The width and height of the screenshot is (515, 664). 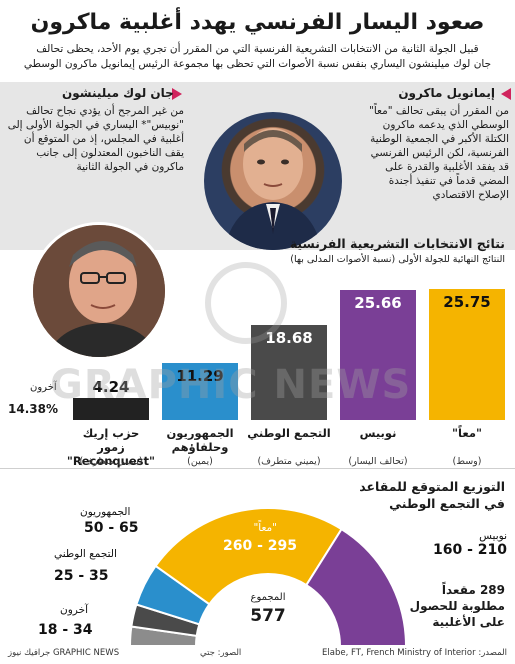 I want to click on bar-value-5: 4.24, so click(x=111, y=387).